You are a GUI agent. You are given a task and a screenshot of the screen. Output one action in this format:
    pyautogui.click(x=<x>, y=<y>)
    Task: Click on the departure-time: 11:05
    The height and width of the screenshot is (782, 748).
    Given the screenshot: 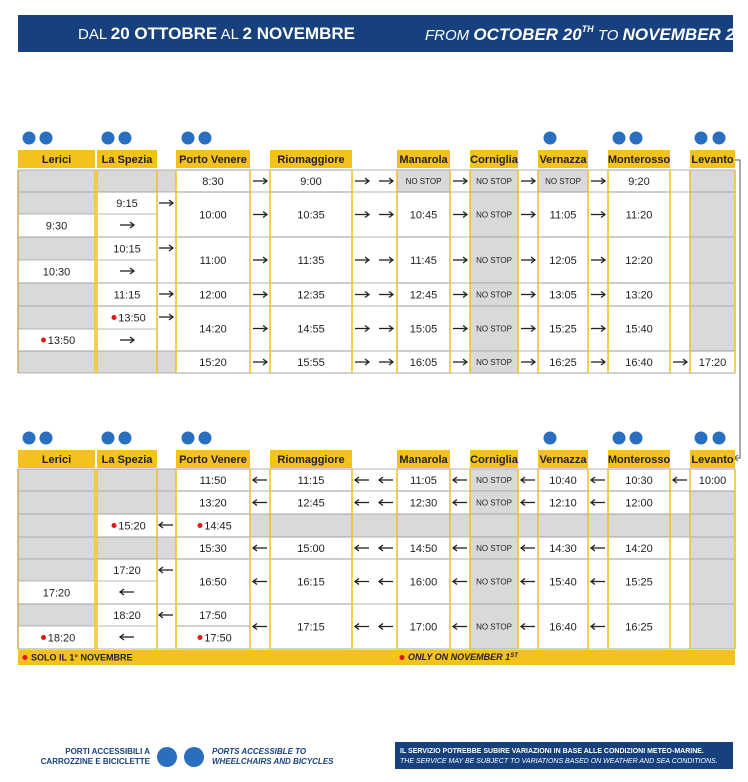 What is the action you would take?
    pyautogui.click(x=563, y=215)
    